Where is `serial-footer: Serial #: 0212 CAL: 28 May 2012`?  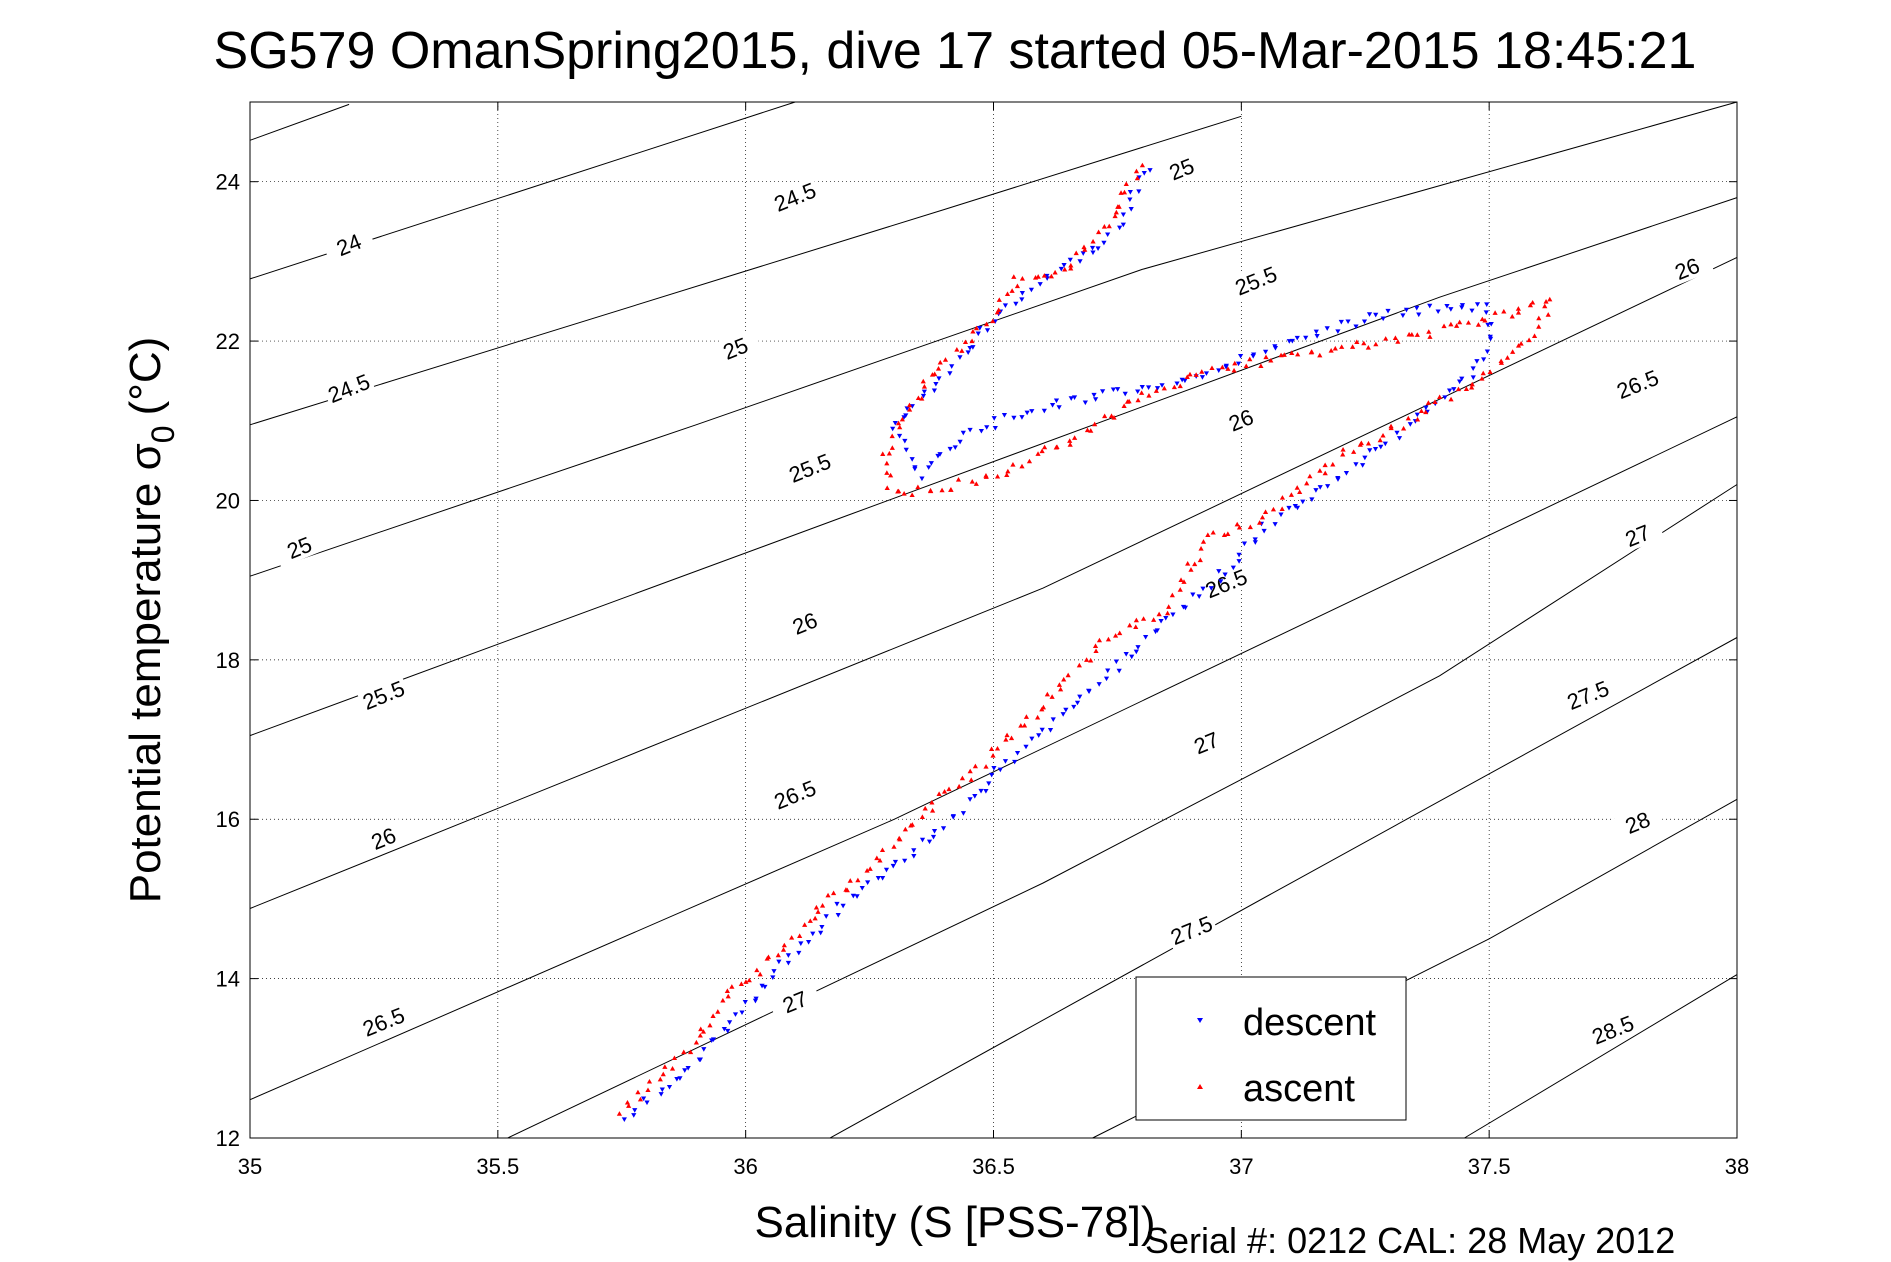 serial-footer: Serial #: 0212 CAL: 28 May 2012 is located at coordinates (1410, 1240).